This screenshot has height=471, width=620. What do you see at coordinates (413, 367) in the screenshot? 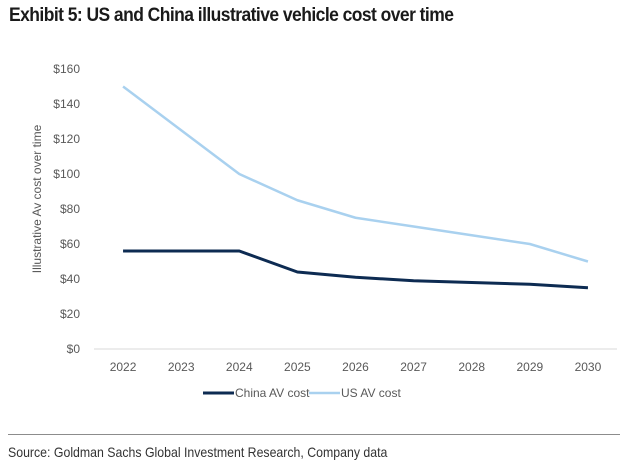
I see `x-tick-label: 2027` at bounding box center [413, 367].